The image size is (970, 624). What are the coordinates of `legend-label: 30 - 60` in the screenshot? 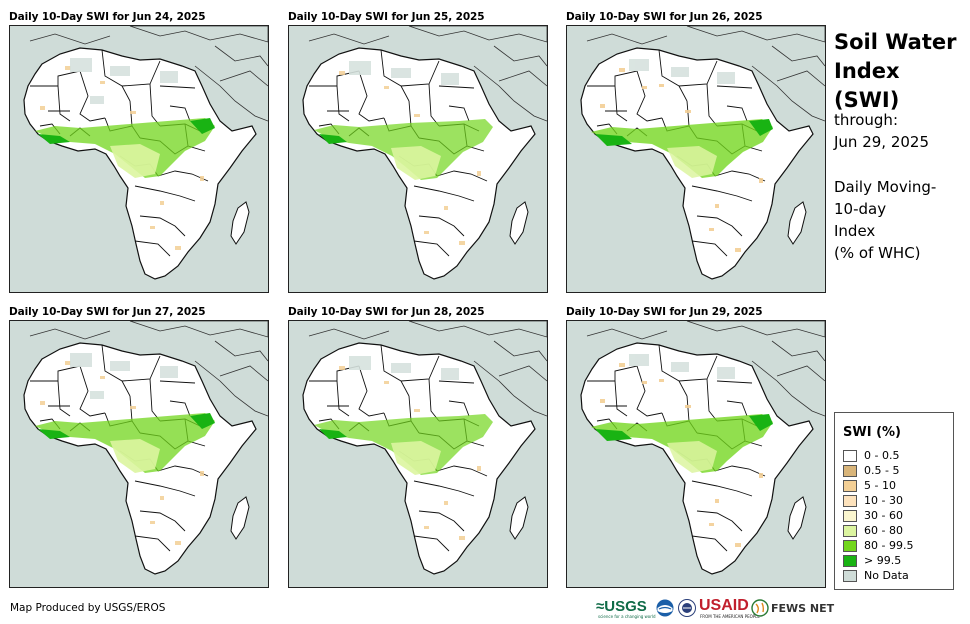 It's located at (883, 515).